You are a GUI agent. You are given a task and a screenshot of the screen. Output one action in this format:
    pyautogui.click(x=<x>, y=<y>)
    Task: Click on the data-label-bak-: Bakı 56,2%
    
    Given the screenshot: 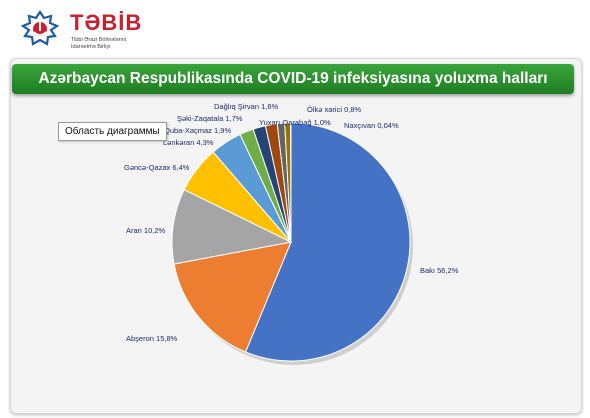 What is the action you would take?
    pyautogui.click(x=439, y=270)
    